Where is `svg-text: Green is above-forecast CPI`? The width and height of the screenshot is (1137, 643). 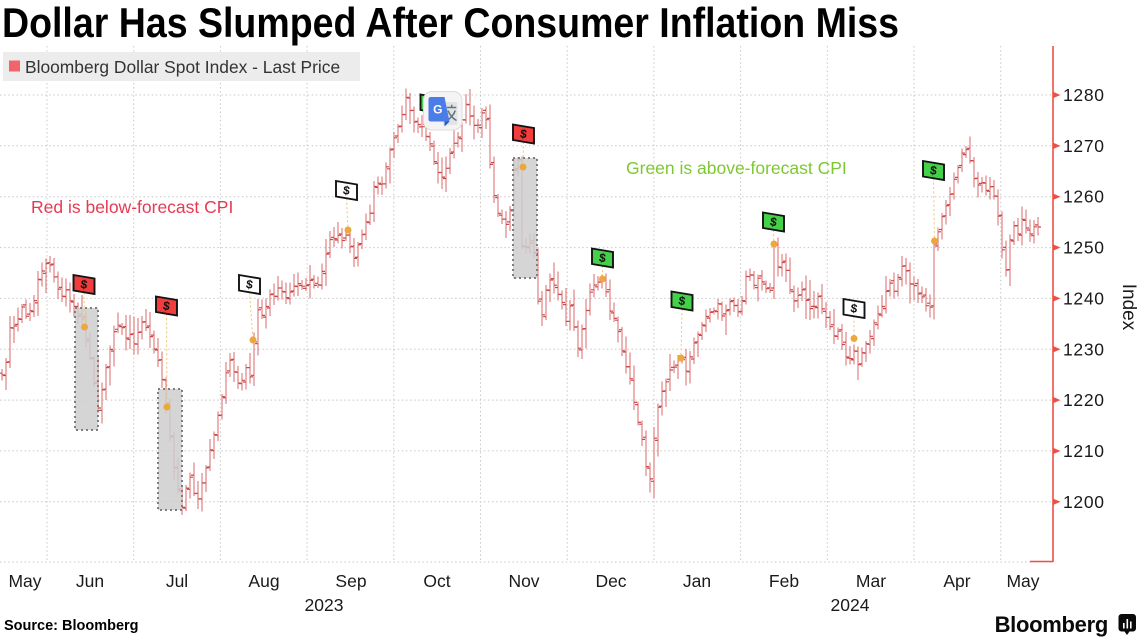
svg-text: Green is above-forecast CPI is located at coordinates (736, 168).